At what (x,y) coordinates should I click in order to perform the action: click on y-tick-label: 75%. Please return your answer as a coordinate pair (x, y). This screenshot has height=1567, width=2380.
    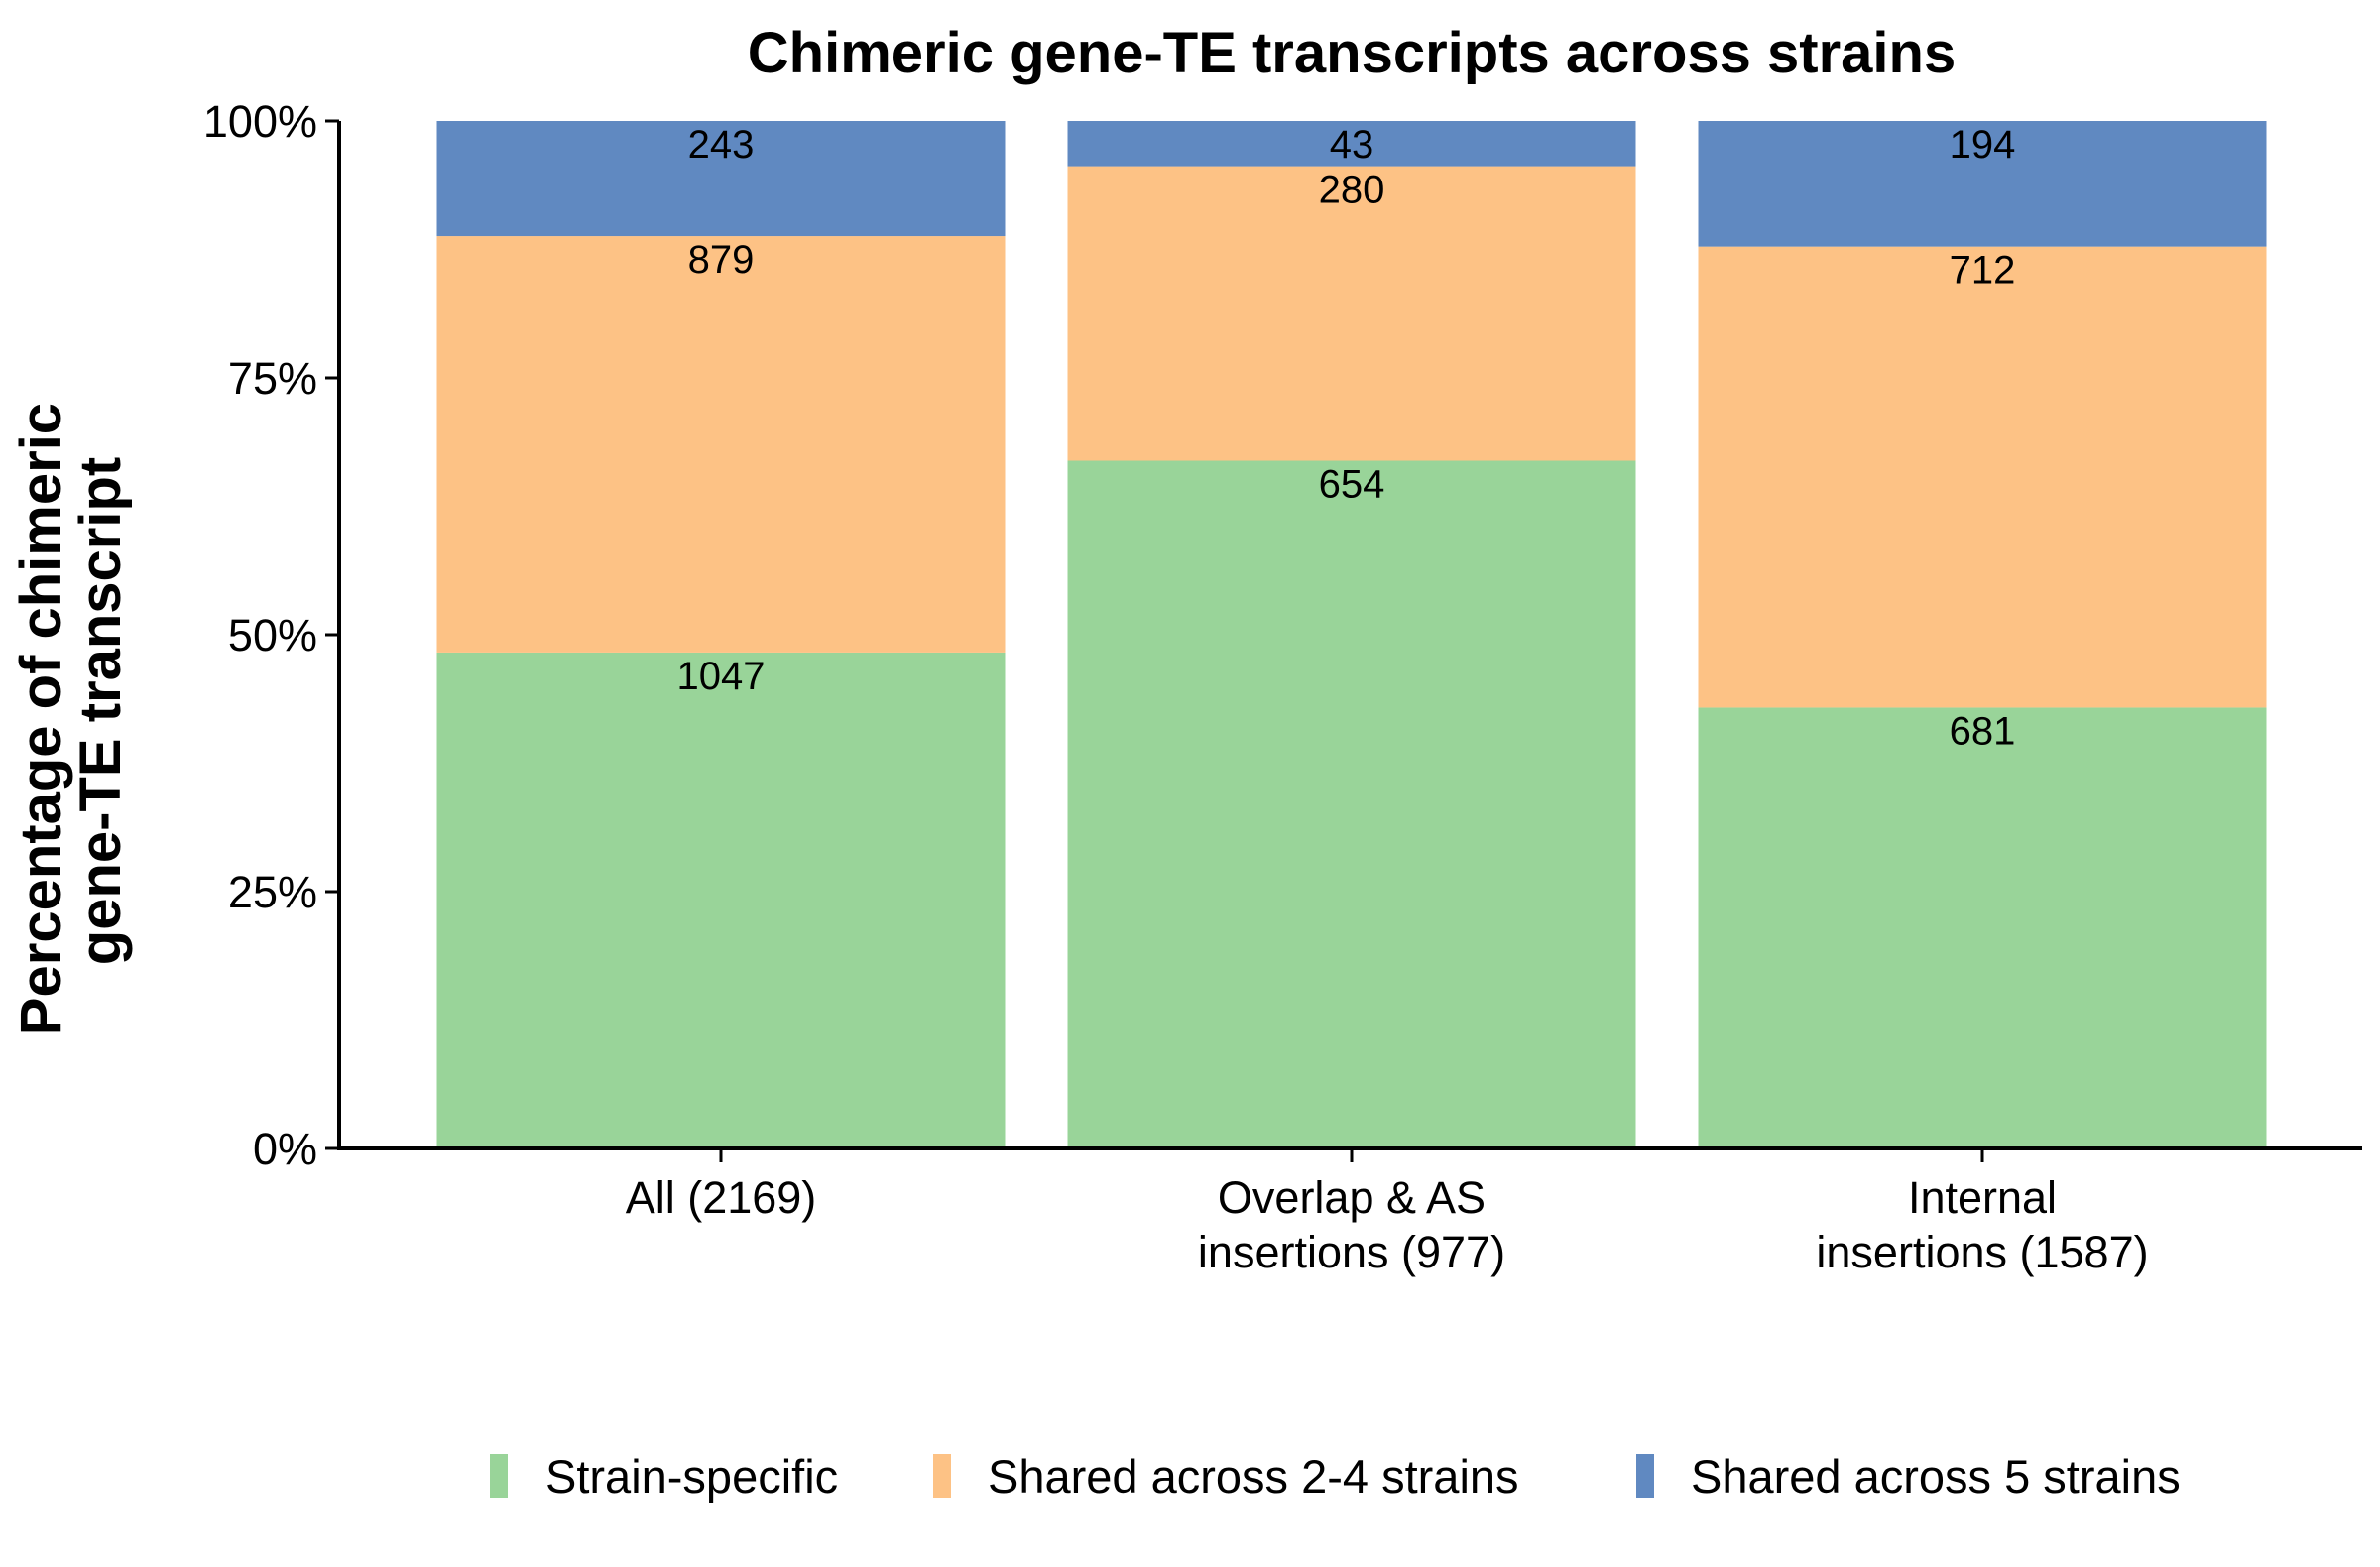
    Looking at the image, I should click on (272, 378).